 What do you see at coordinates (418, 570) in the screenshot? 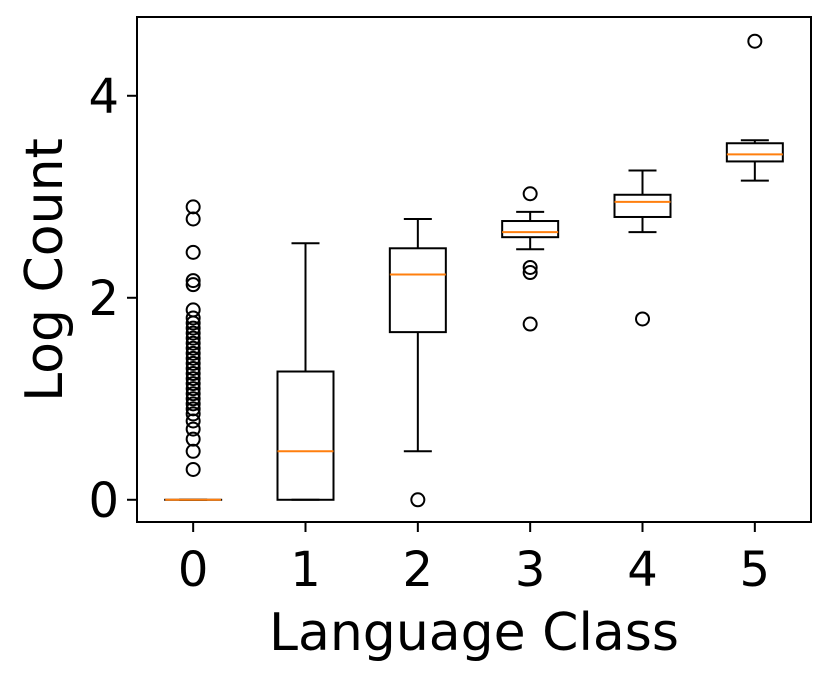
I see `x-tick-label: 2` at bounding box center [418, 570].